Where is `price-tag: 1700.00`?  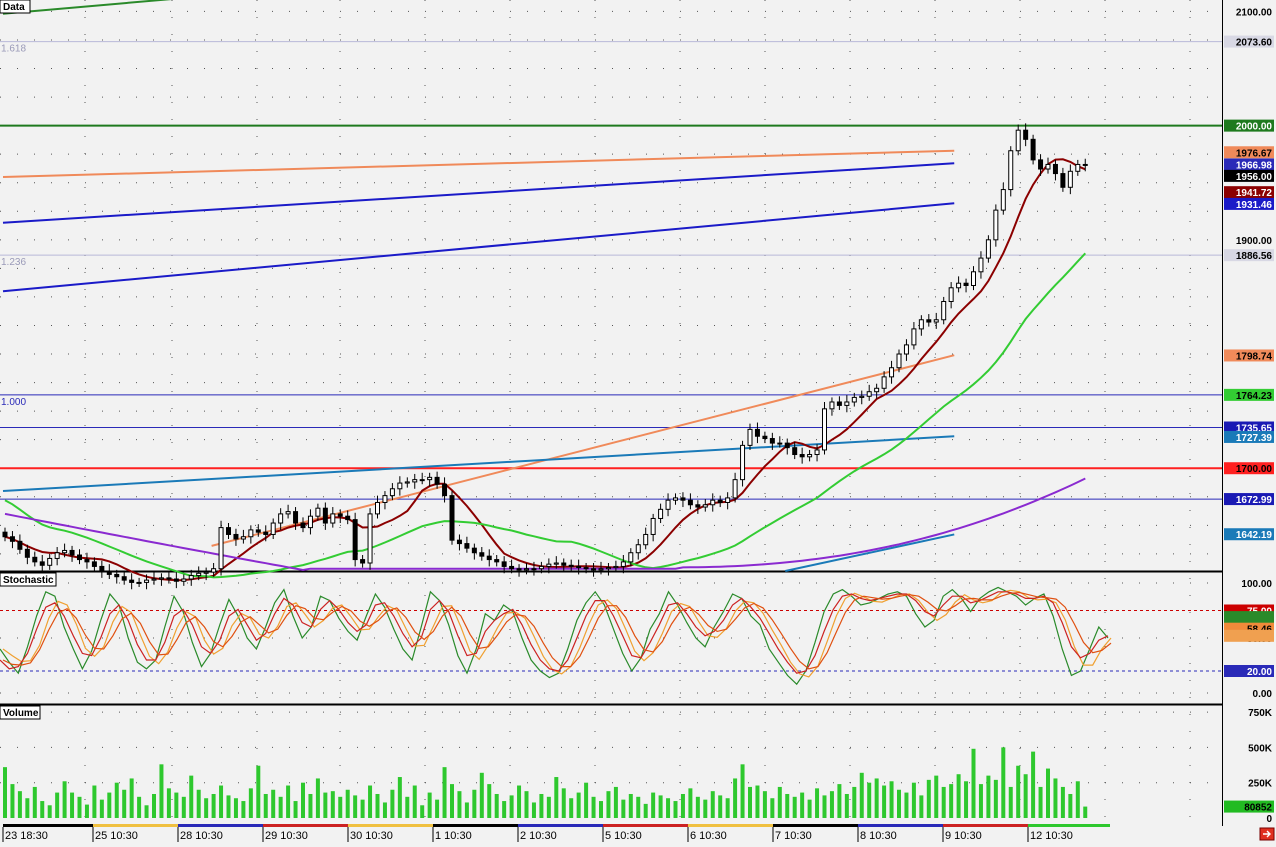
price-tag: 1700.00 is located at coordinates (1249, 468).